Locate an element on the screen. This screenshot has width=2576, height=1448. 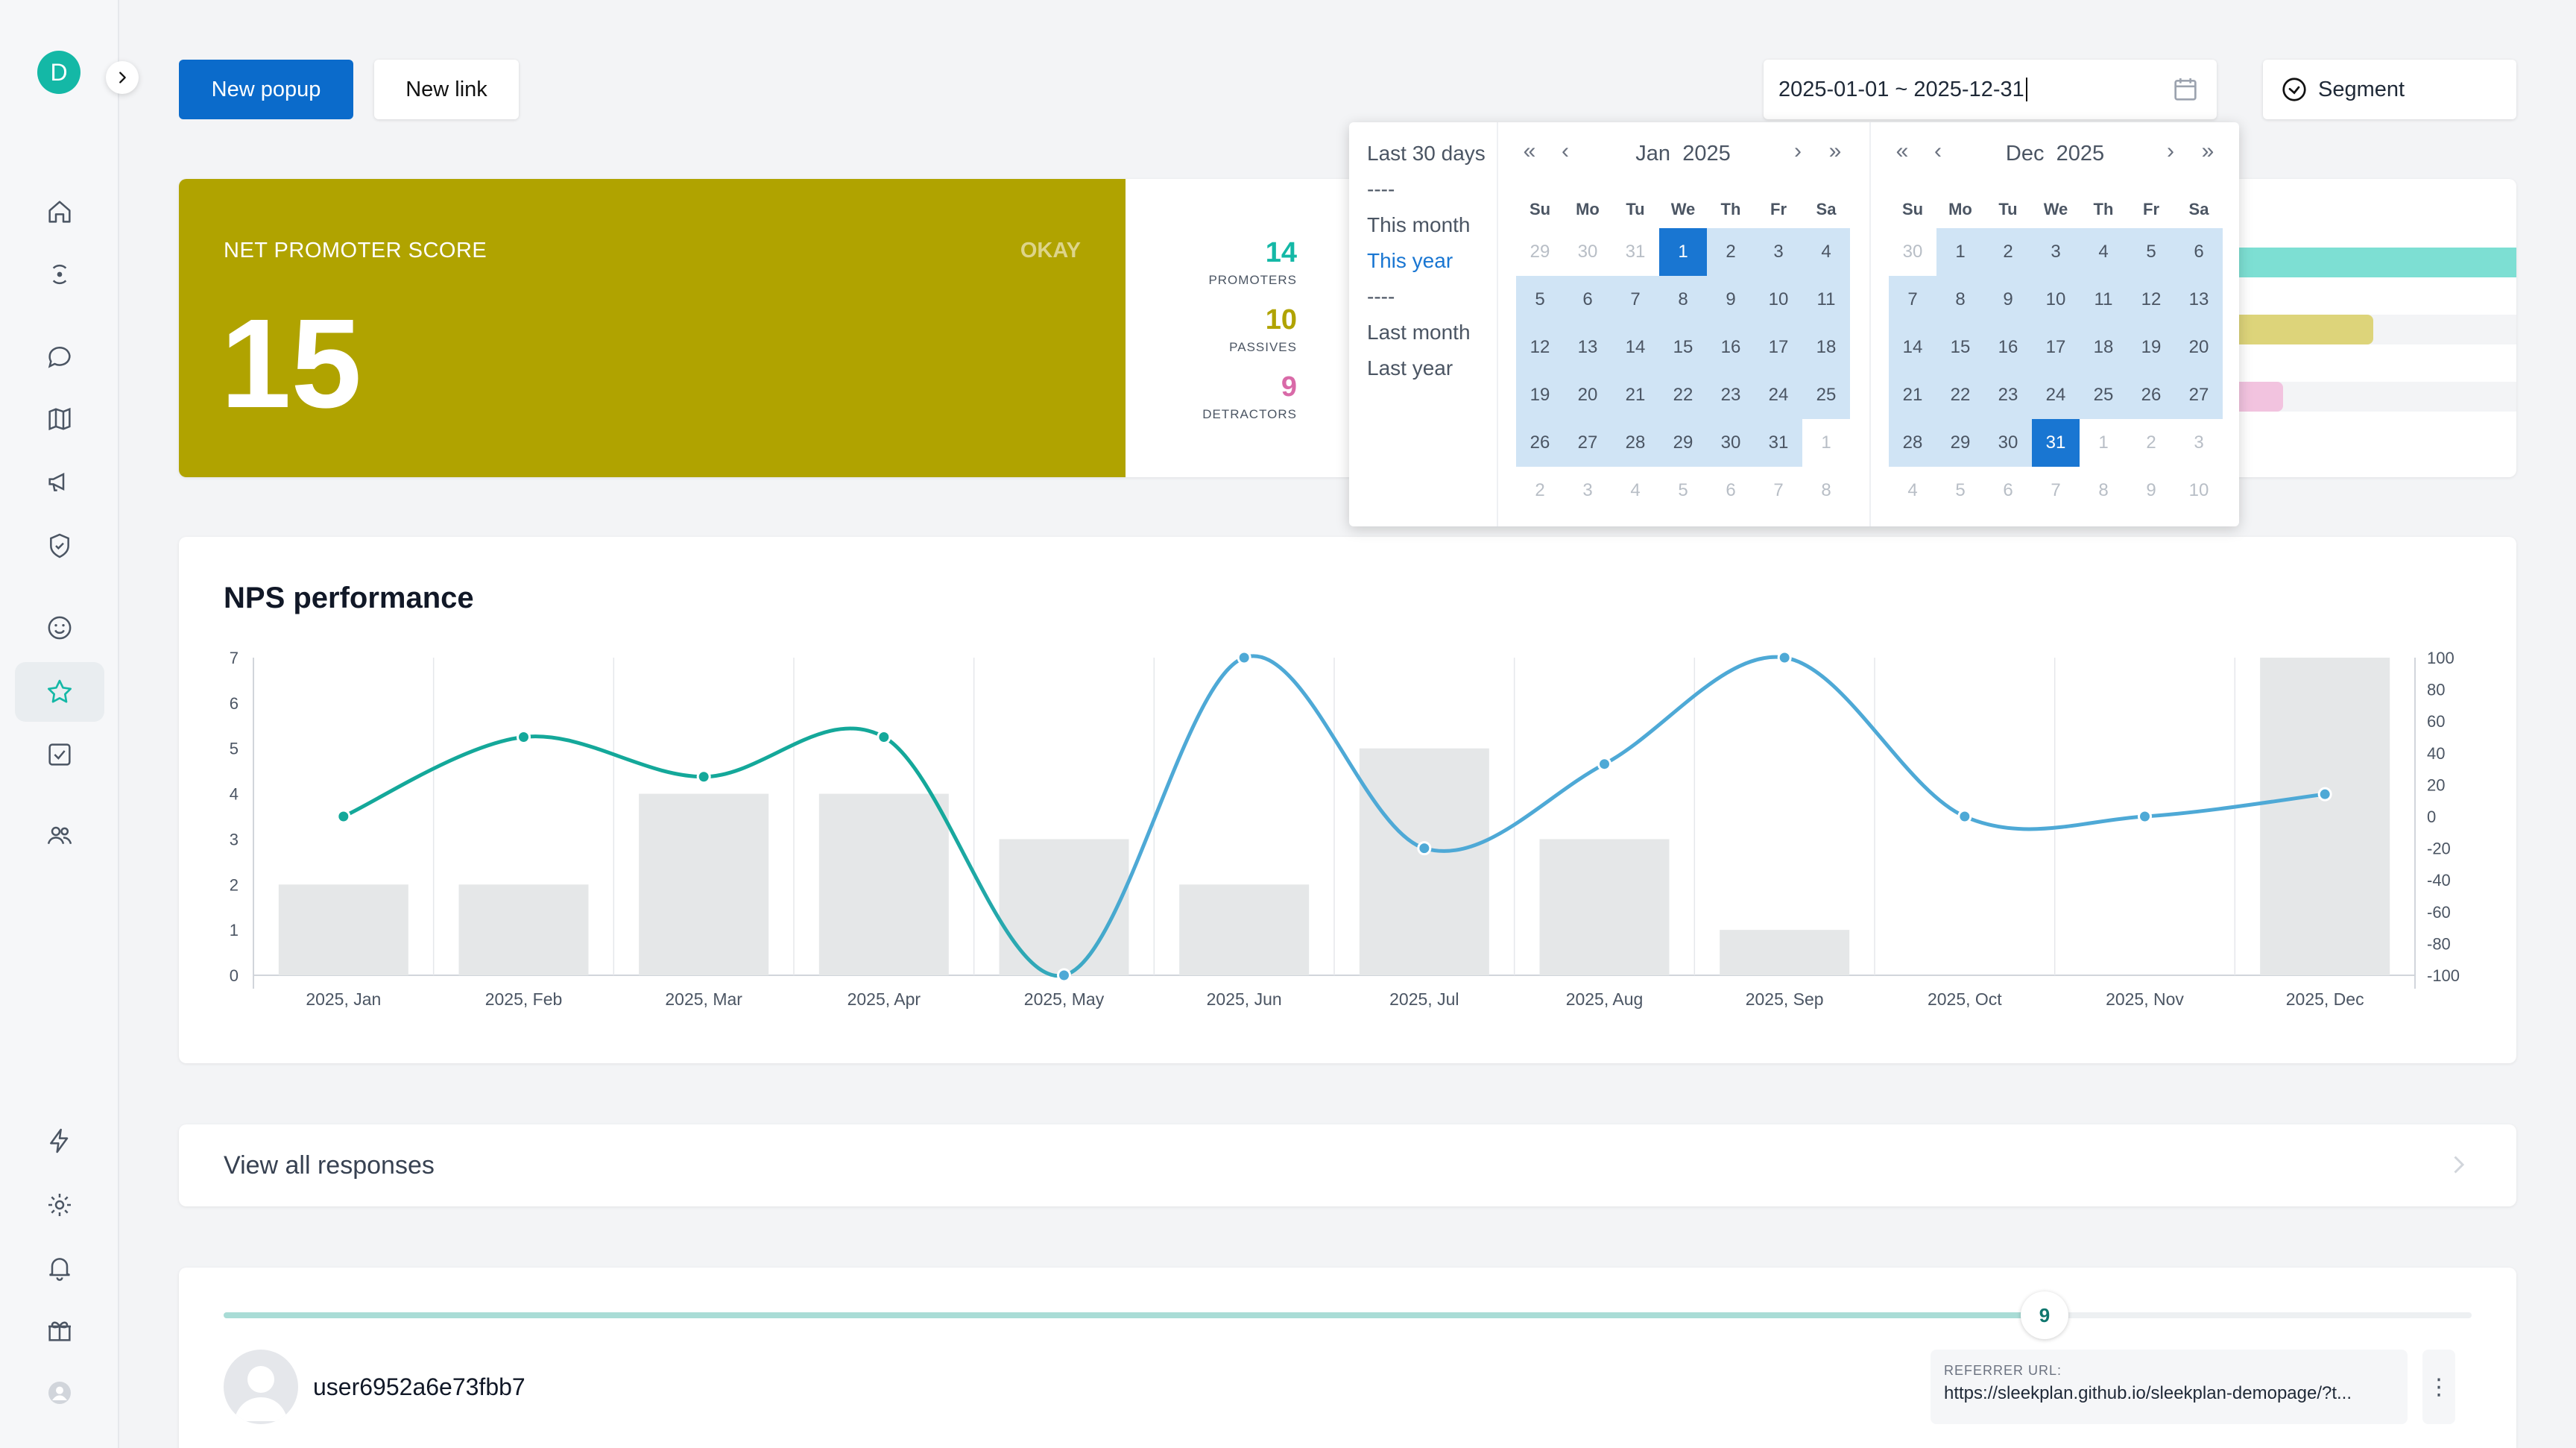
preset-last-30-days: Last 30 days is located at coordinates (1426, 153).